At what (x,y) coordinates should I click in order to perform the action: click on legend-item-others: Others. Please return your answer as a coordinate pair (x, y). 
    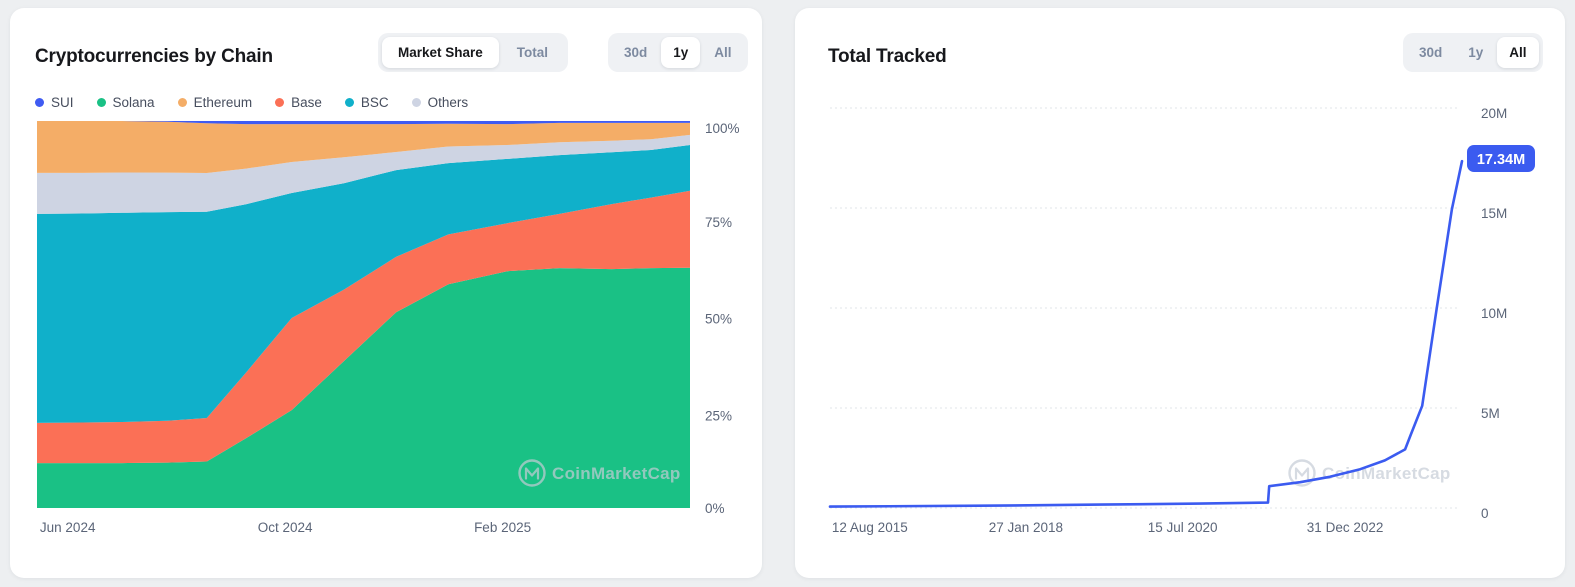
    Looking at the image, I should click on (440, 102).